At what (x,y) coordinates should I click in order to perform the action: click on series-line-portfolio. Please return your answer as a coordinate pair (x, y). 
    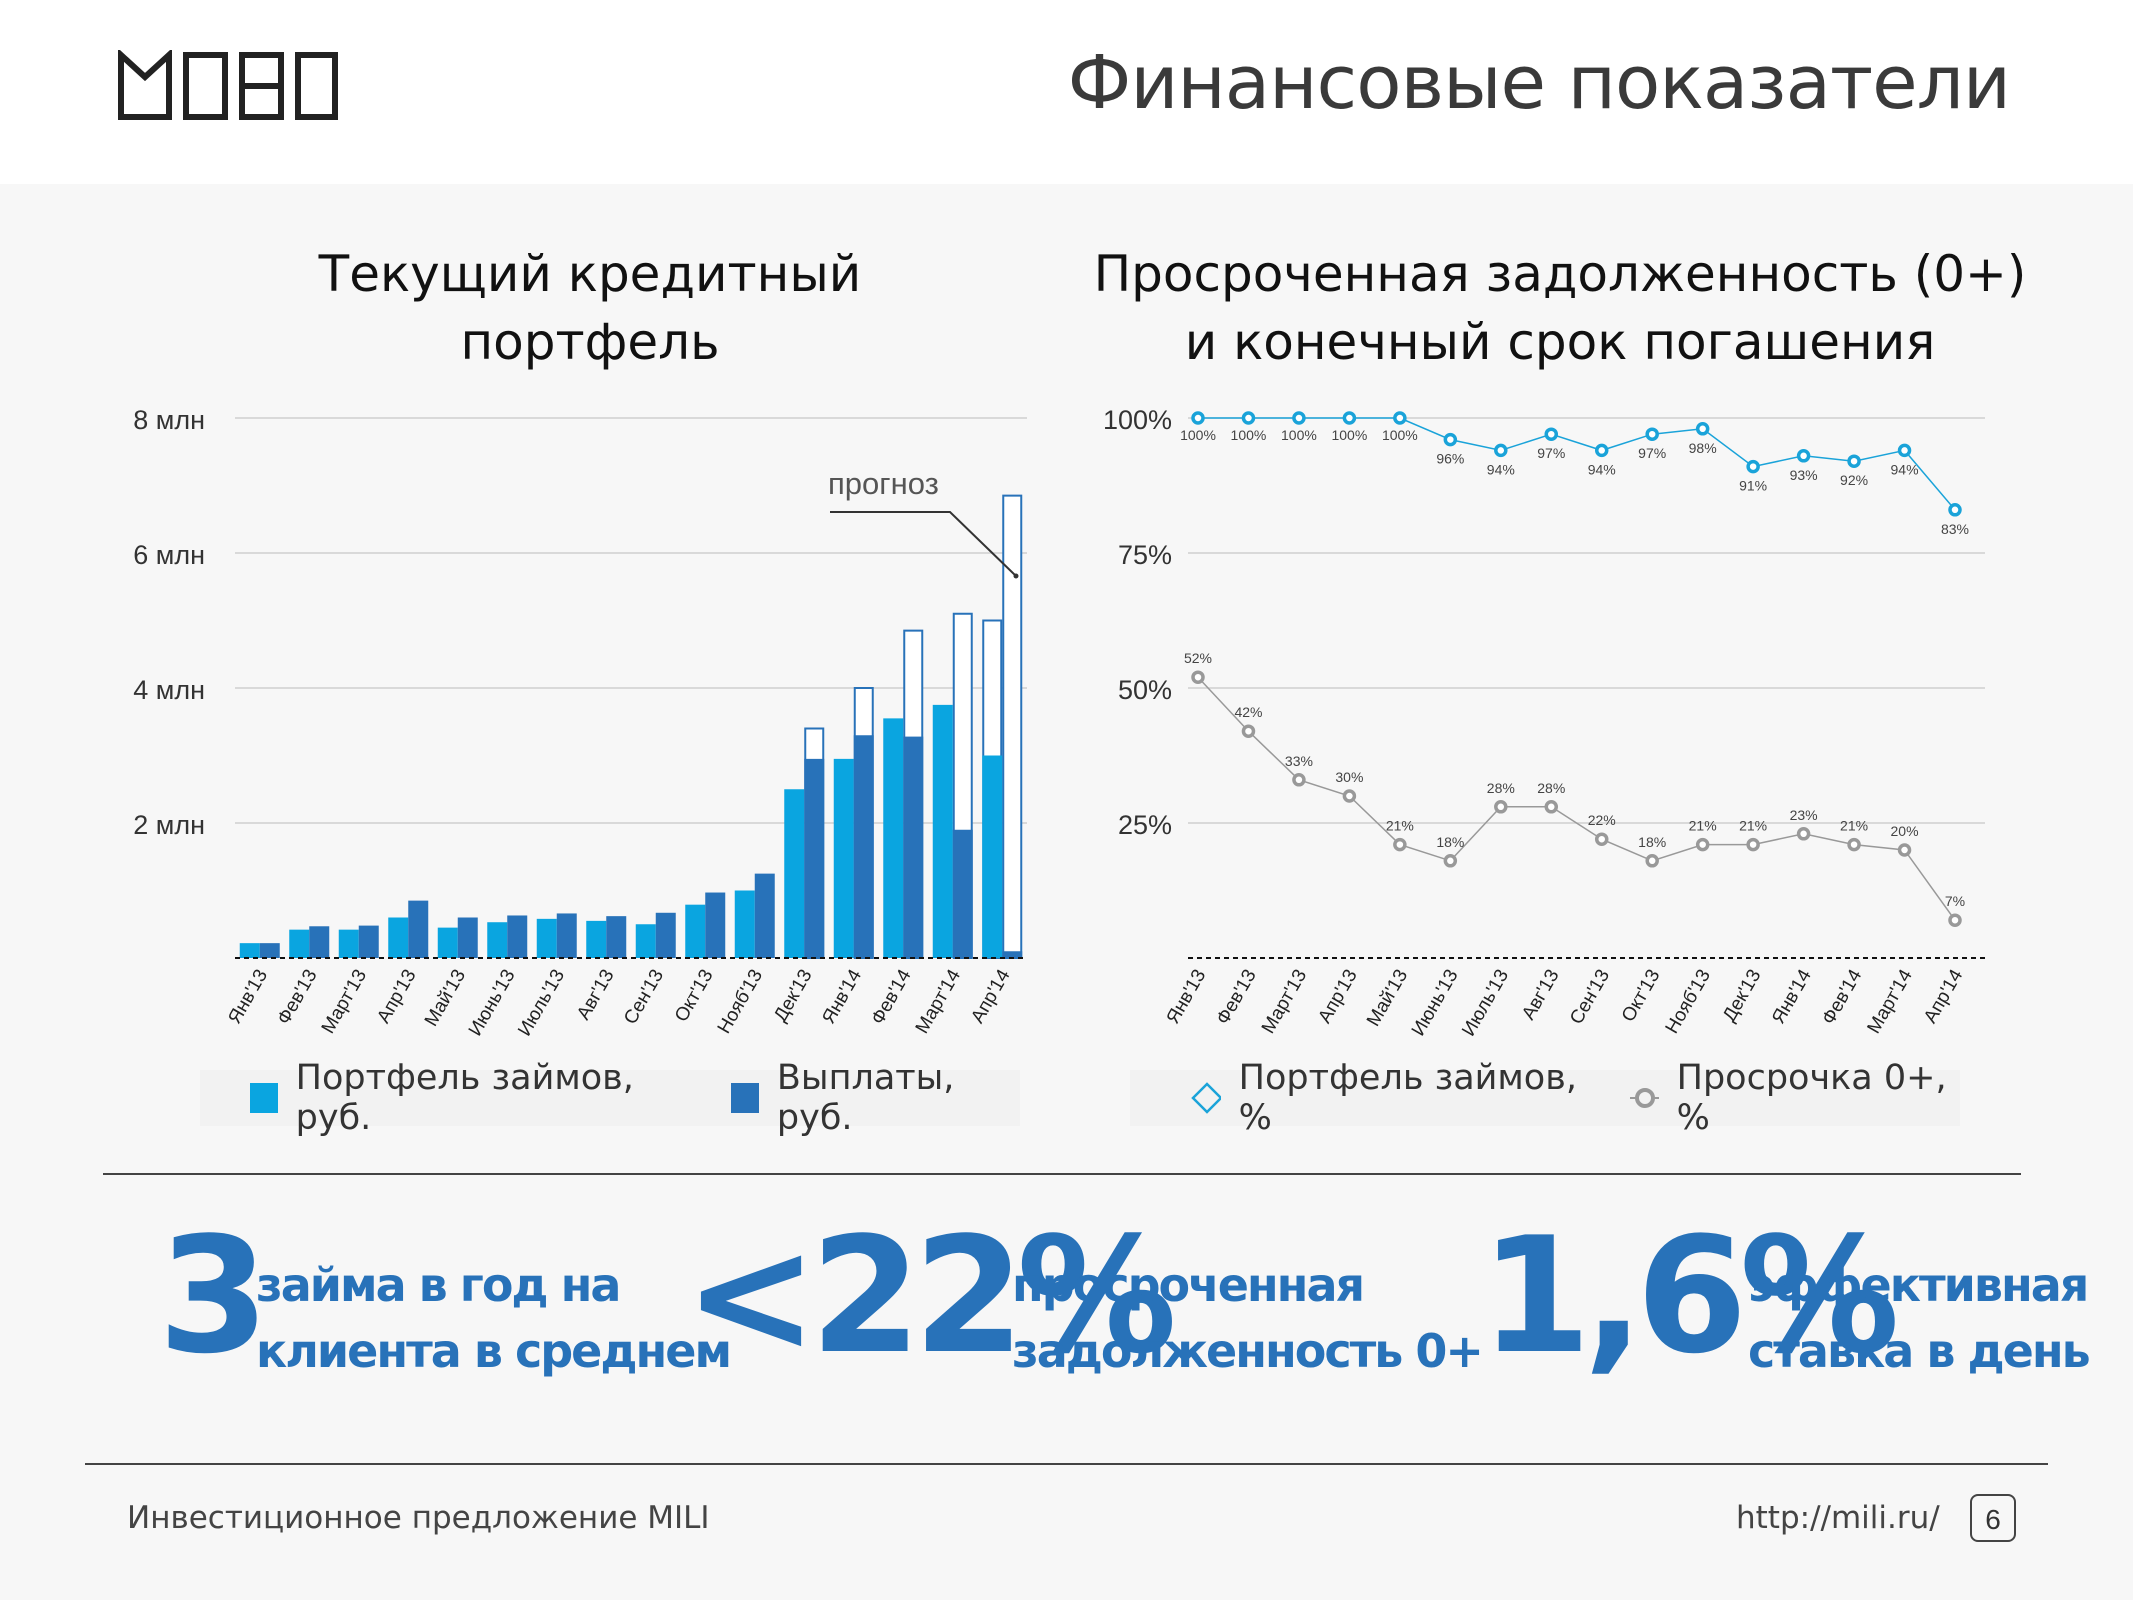
    Looking at the image, I should click on (1577, 464).